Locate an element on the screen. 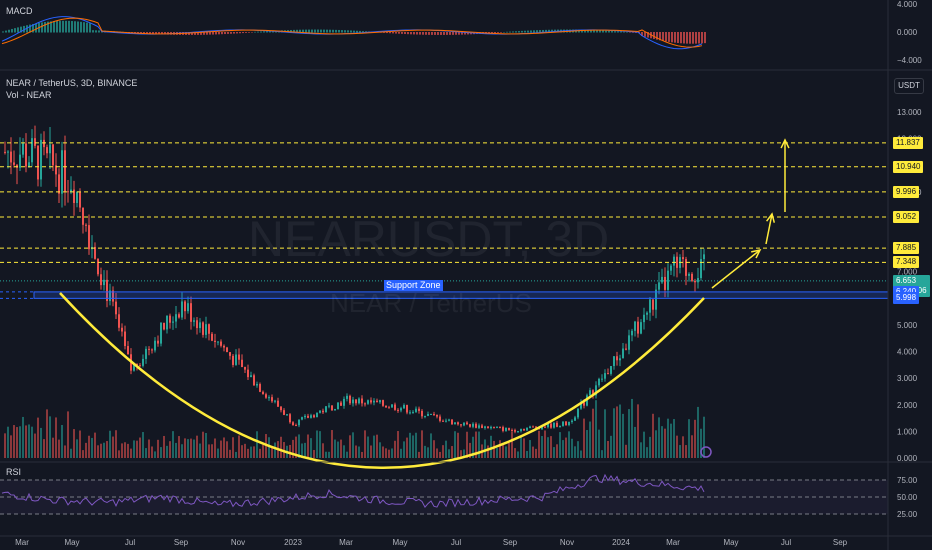 The height and width of the screenshot is (550, 932). price-tick-label: 3.000 is located at coordinates (907, 378).